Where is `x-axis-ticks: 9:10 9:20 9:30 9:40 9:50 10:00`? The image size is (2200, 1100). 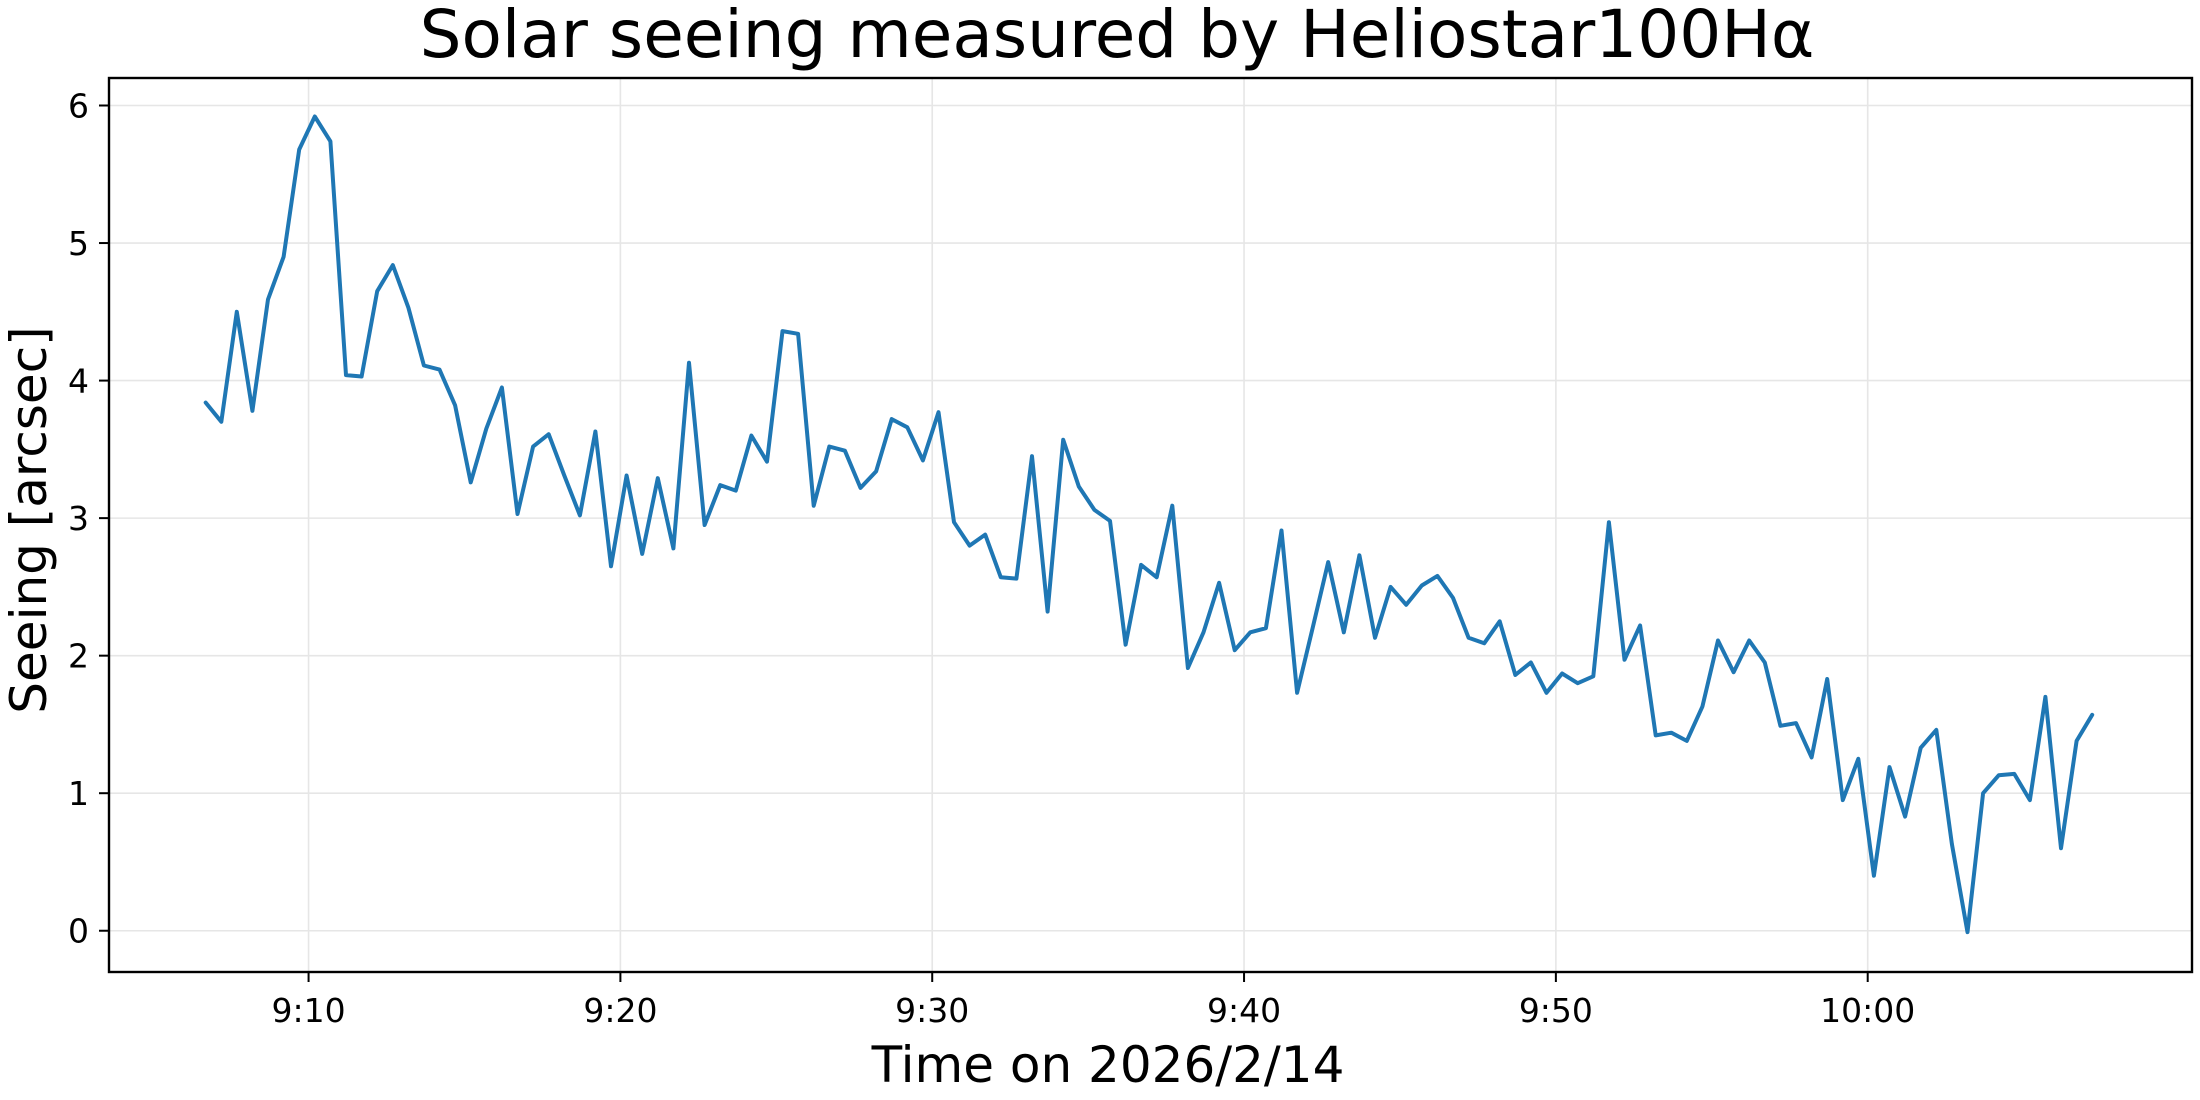
x-axis-ticks: 9:10 9:20 9:30 9:40 9:50 10:00 is located at coordinates (1093, 1001).